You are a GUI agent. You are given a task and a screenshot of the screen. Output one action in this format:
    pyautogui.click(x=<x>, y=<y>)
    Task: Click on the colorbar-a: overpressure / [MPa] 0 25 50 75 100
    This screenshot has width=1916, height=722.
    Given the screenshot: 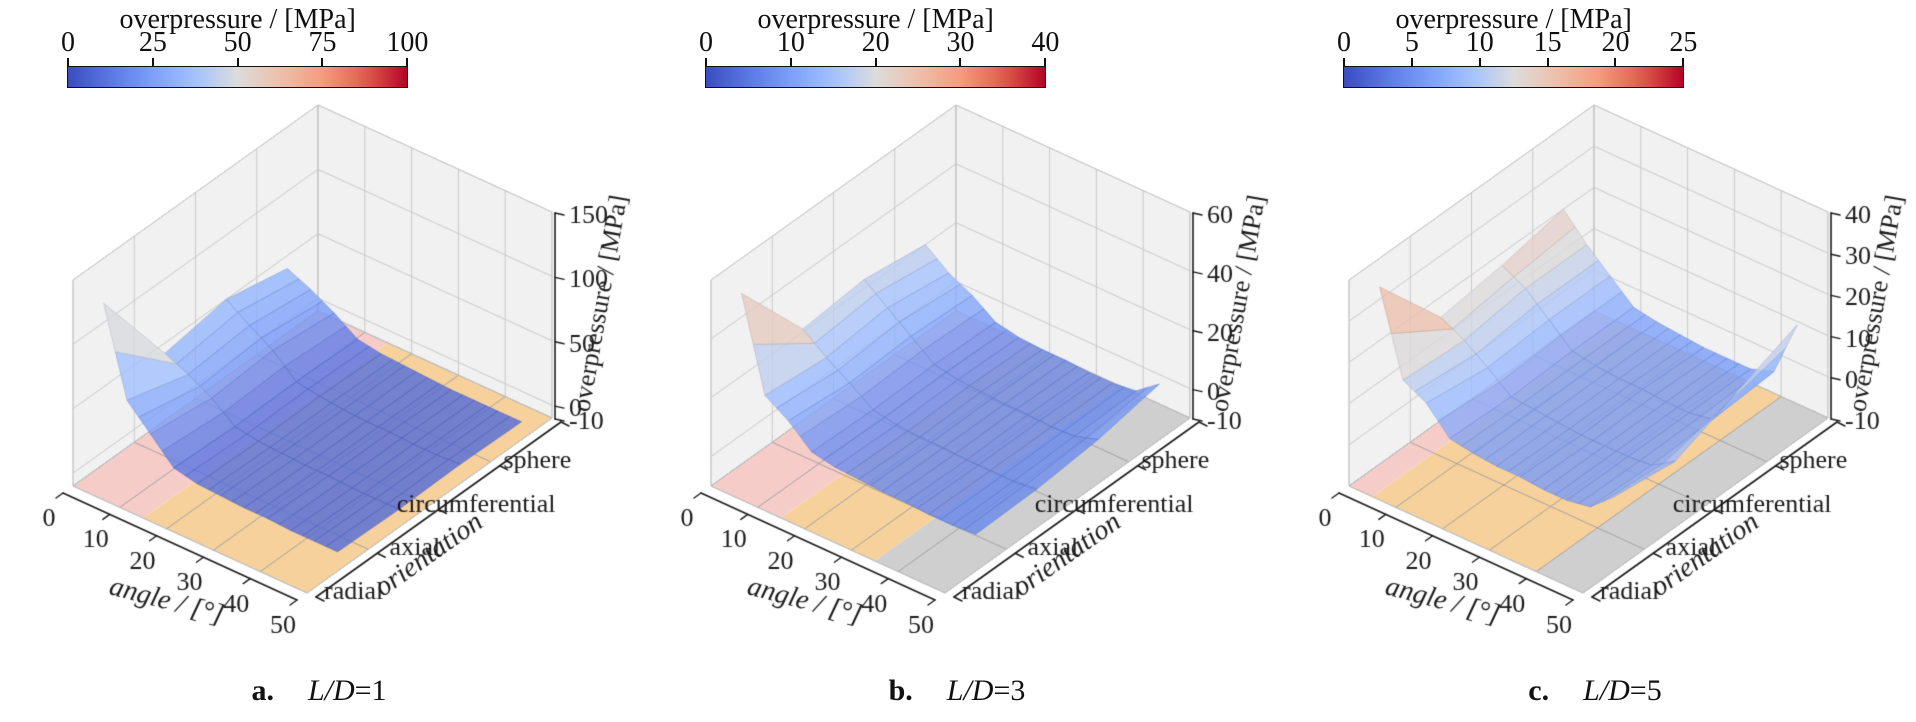 What is the action you would take?
    pyautogui.click(x=319, y=47)
    